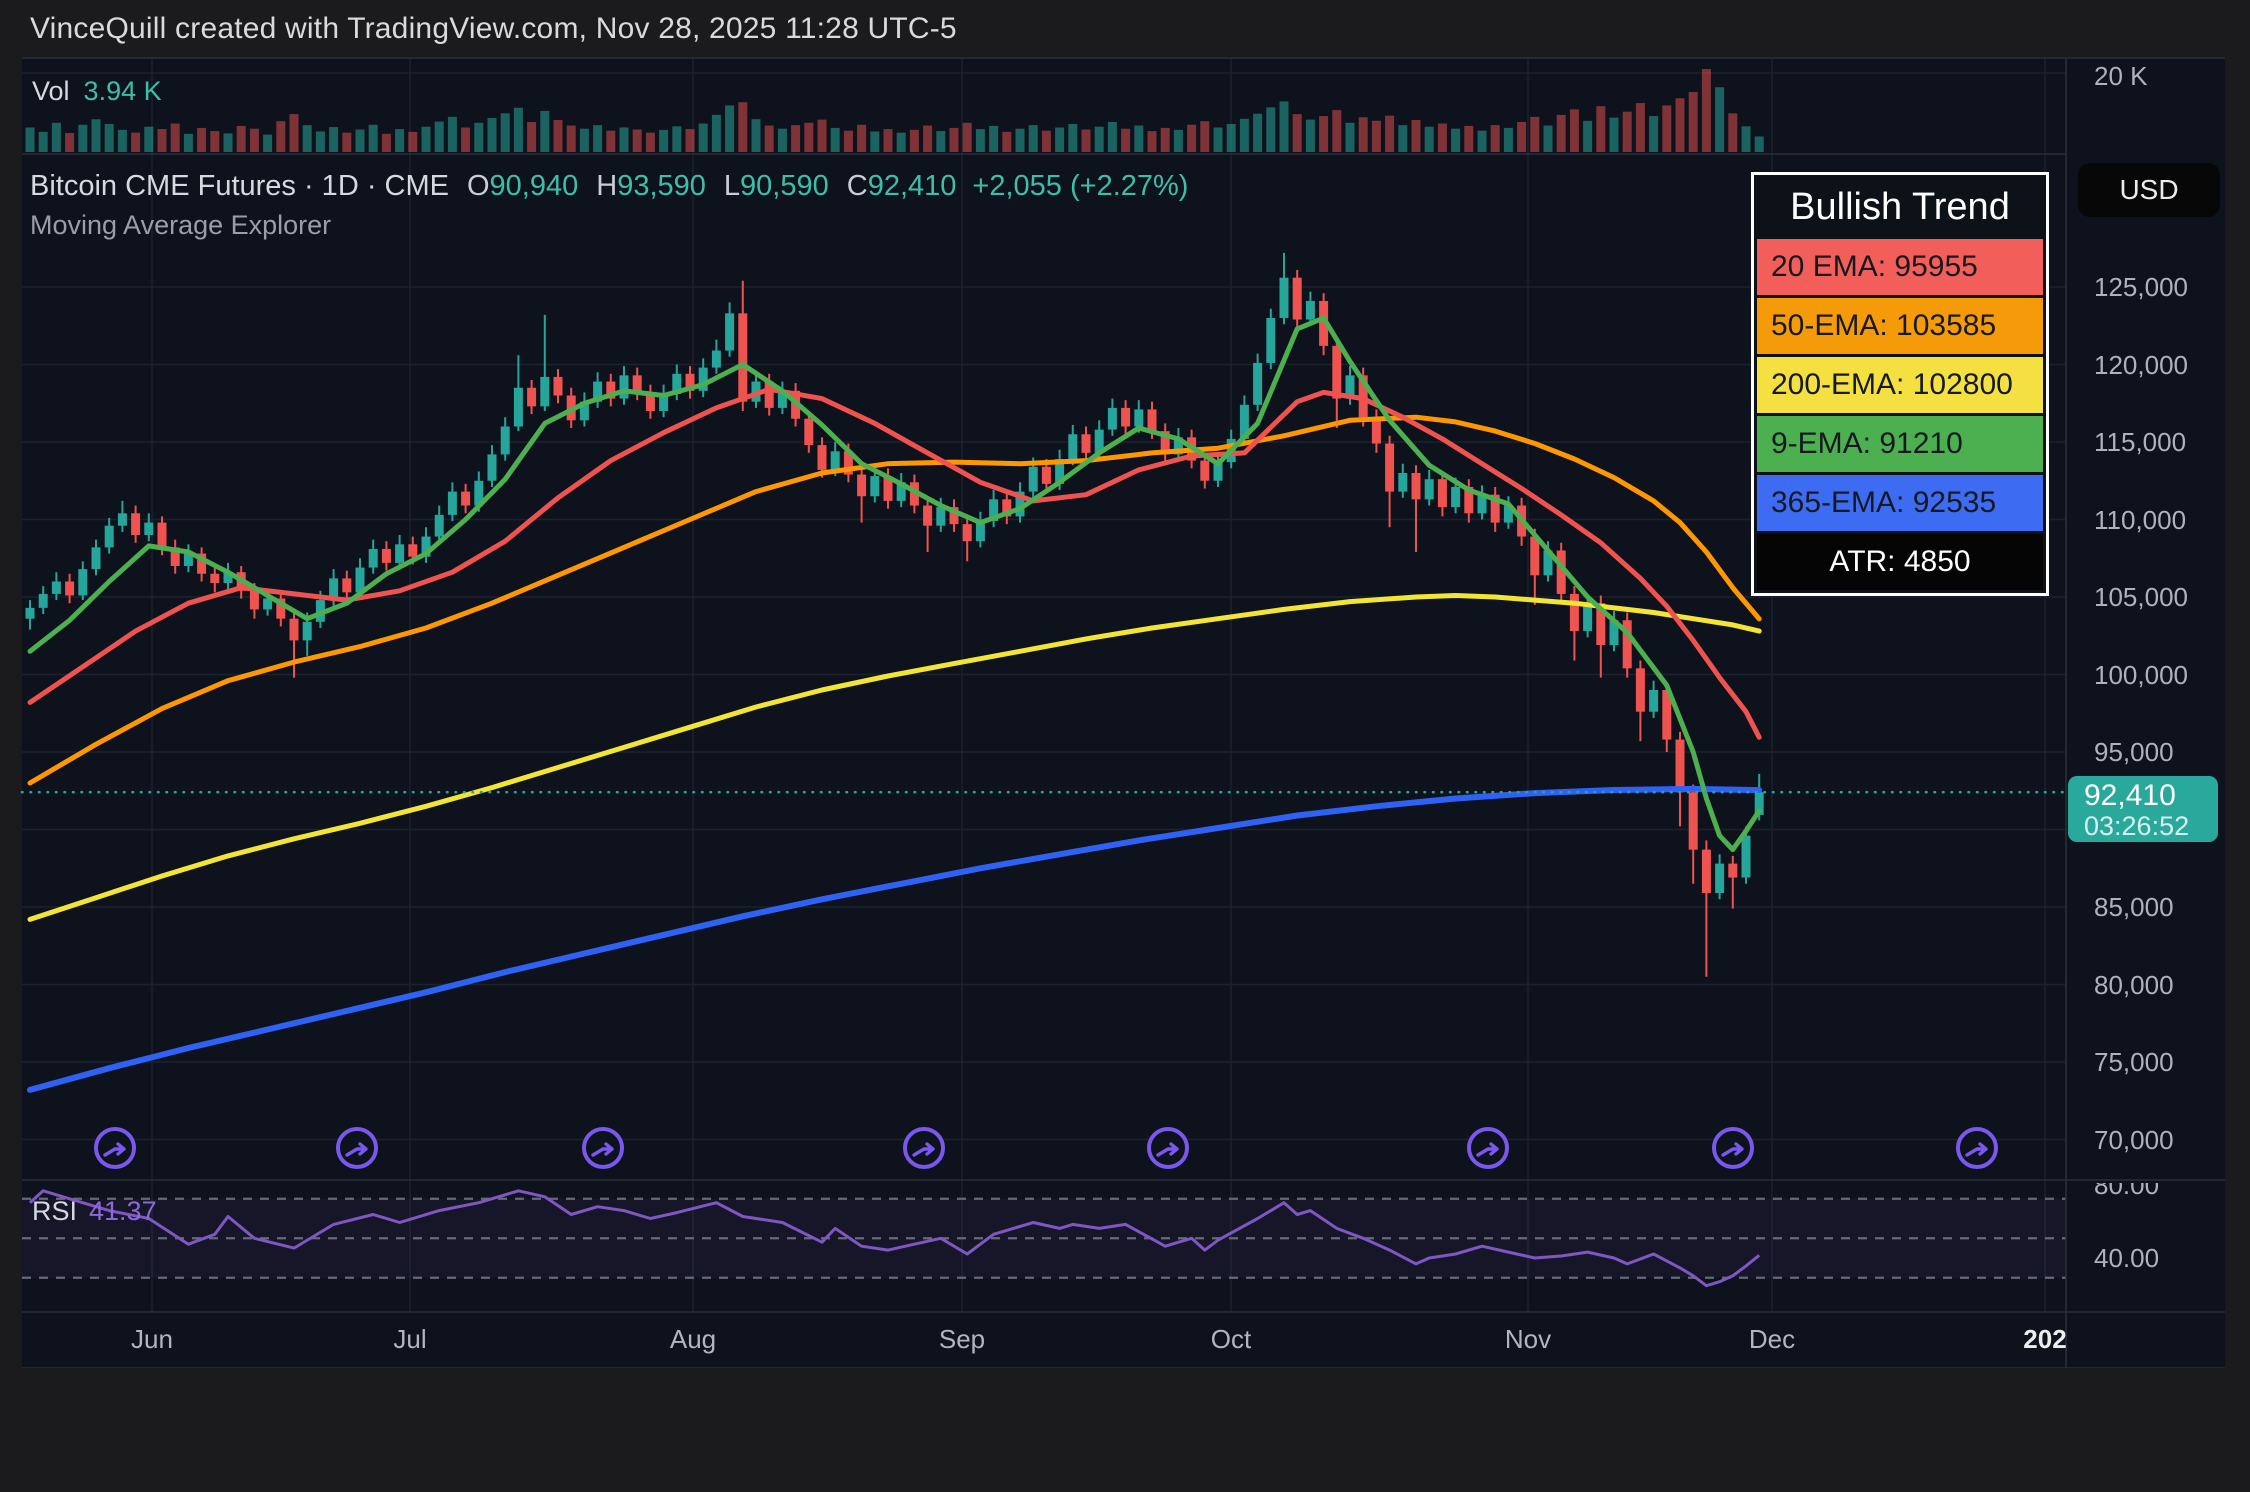 Image resolution: width=2250 pixels, height=1492 pixels. I want to click on month-label: Jul, so click(410, 1339).